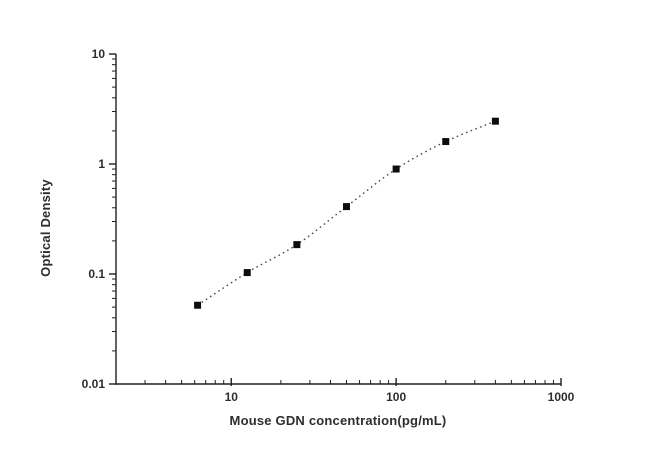 The image size is (650, 460). I want to click on y-tick-label: 1, so click(101, 164).